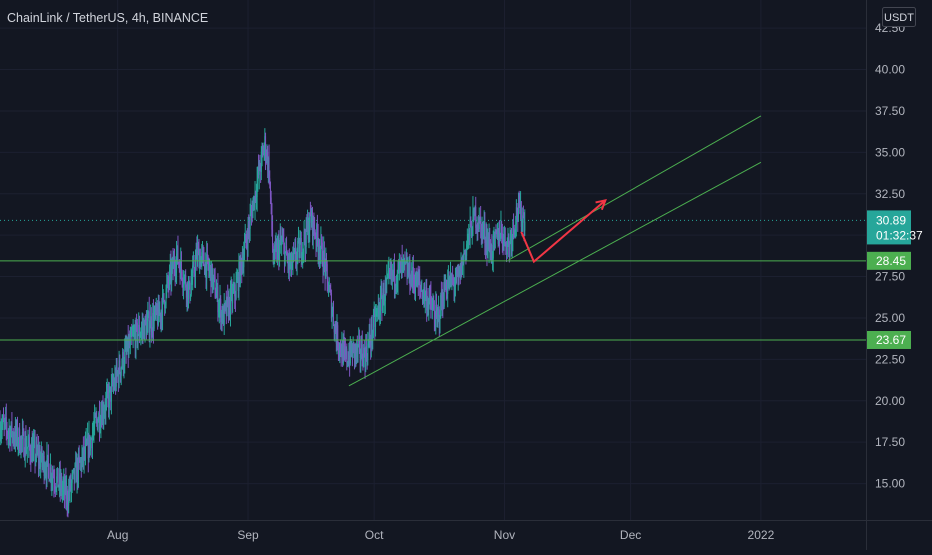 The width and height of the screenshot is (932, 555). I want to click on currency-button: USDT, so click(899, 17).